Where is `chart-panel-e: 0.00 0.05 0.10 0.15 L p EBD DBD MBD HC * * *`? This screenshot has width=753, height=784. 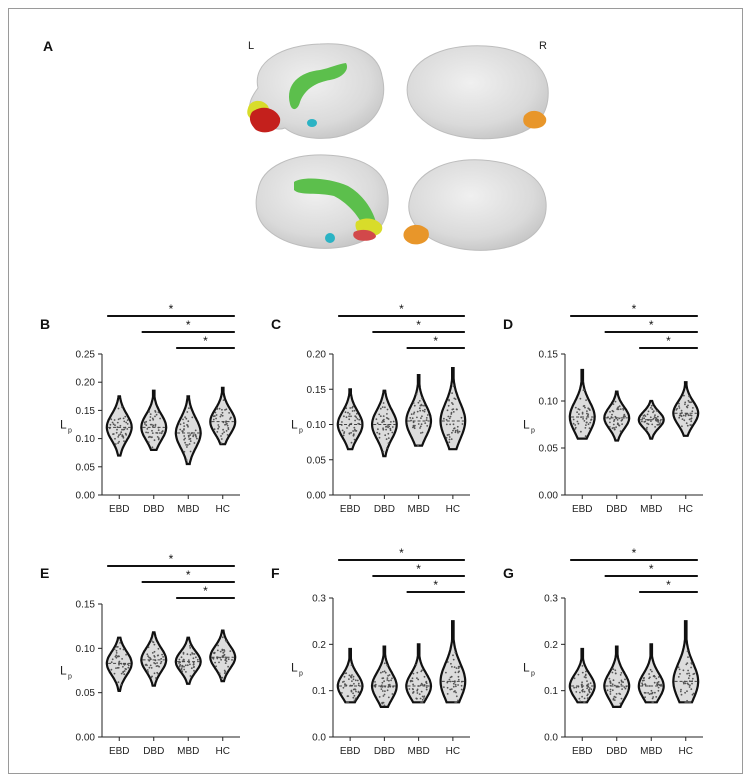 chart-panel-e: 0.00 0.05 0.10 0.15 L p EBD DBD MBD HC * * * is located at coordinates (150, 654).